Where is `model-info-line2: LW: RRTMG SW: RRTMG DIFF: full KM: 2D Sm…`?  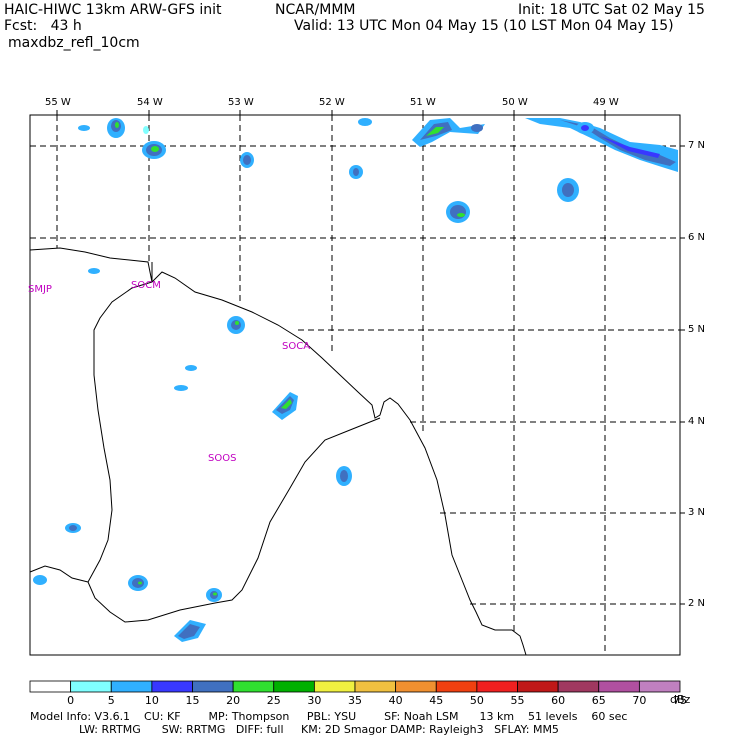 model-info-line2: LW: RRTMG SW: RRTMG DIFF: full KM: 2D Sm… is located at coordinates (294, 729).